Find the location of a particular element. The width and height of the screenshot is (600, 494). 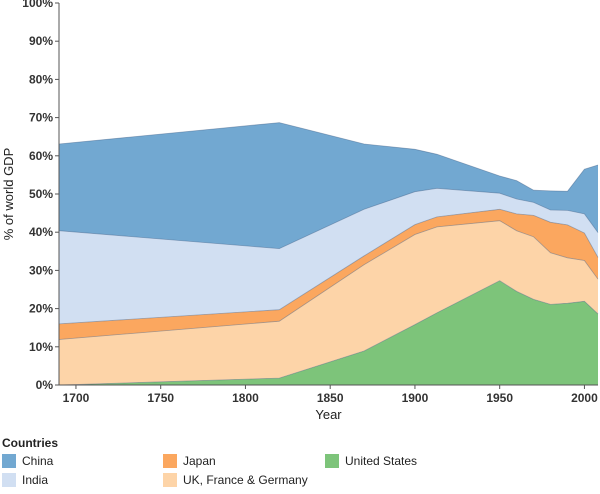

x-tick-label: 1750 is located at coordinates (160, 398).